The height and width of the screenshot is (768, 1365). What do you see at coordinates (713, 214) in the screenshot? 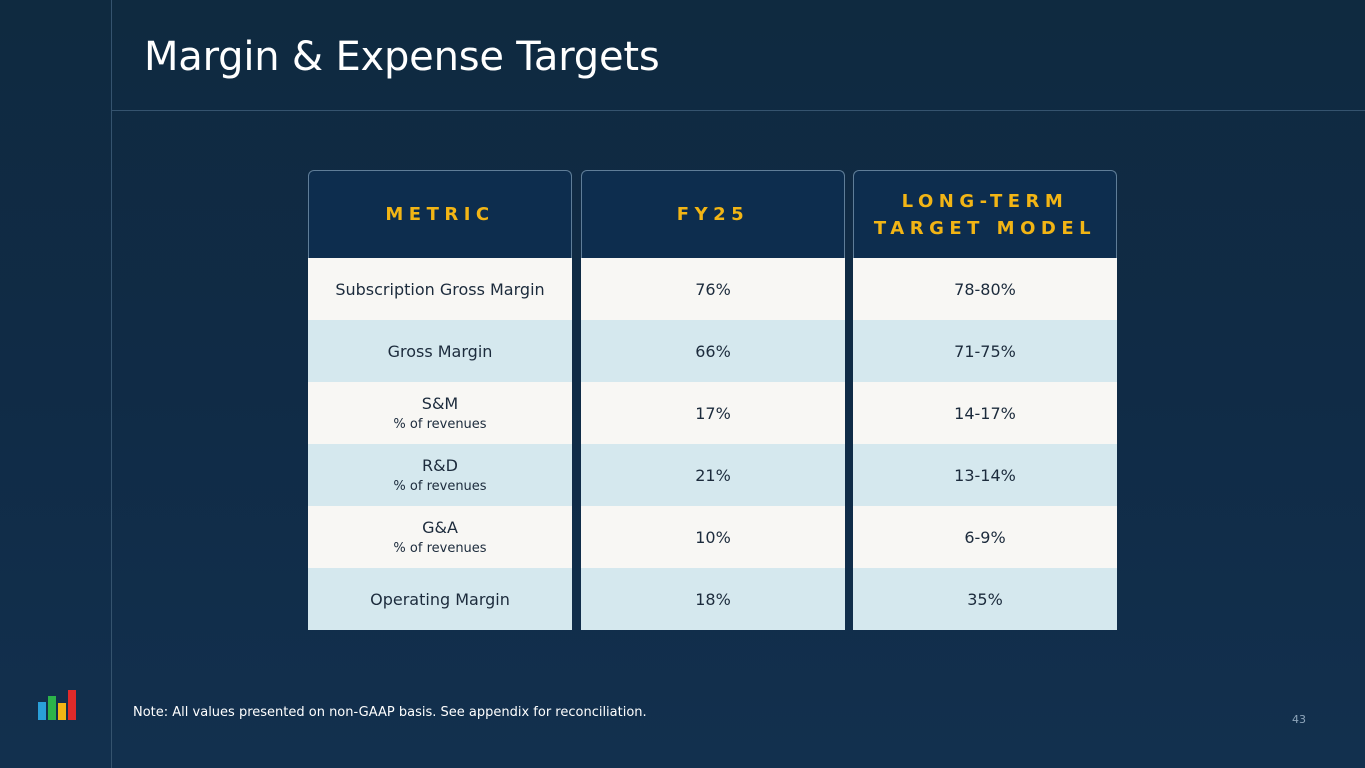
I see `fy25-header: FY25` at bounding box center [713, 214].